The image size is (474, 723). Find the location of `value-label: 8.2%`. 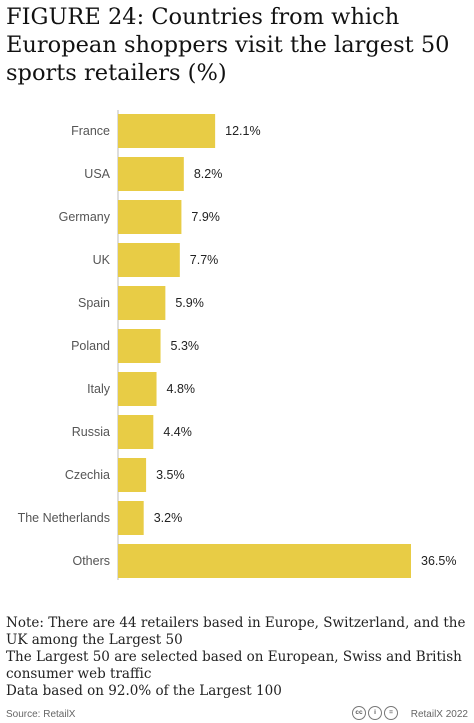

value-label: 8.2% is located at coordinates (208, 174).